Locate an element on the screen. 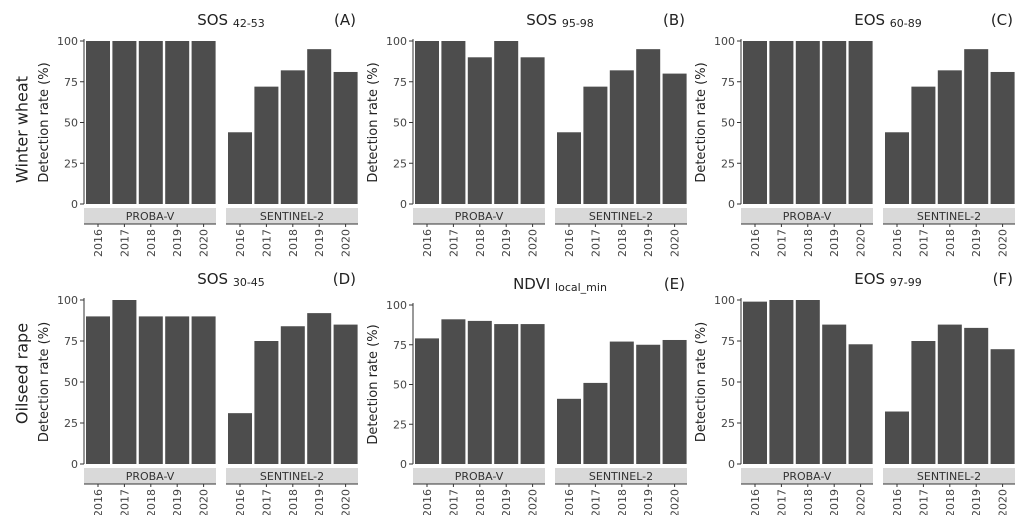 The width and height of the screenshot is (1026, 515). panel-f-ytick-label: 100 is located at coordinates (724, 300).